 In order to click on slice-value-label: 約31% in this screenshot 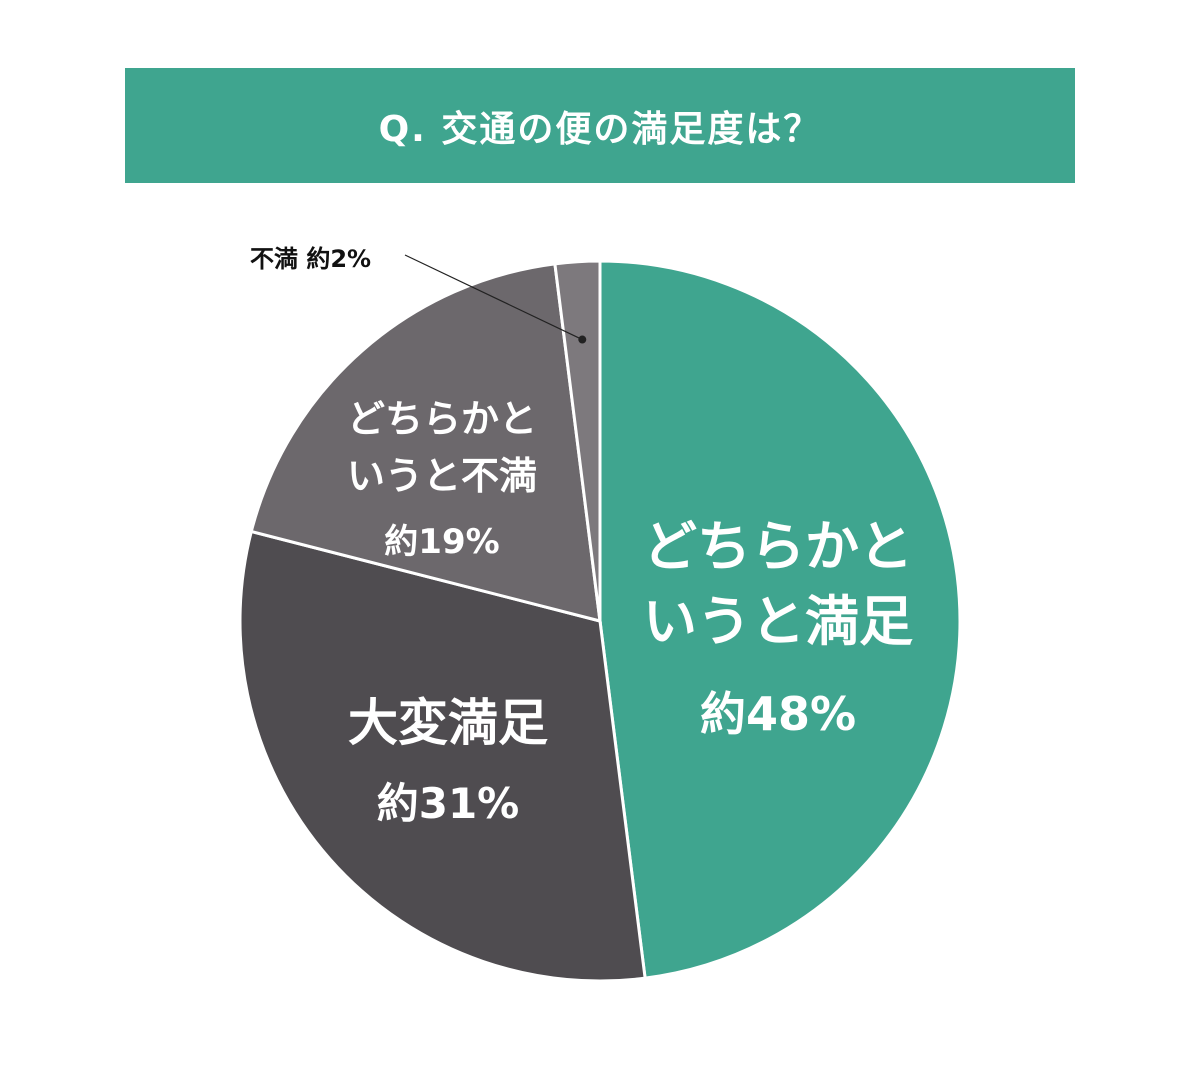, I will do `click(448, 803)`.